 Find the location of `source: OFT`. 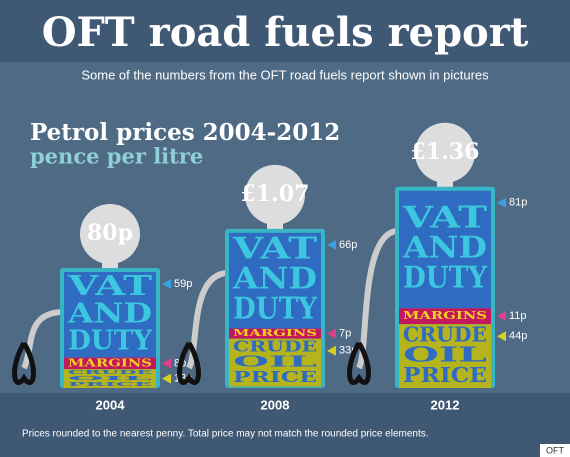

source: OFT is located at coordinates (555, 450).